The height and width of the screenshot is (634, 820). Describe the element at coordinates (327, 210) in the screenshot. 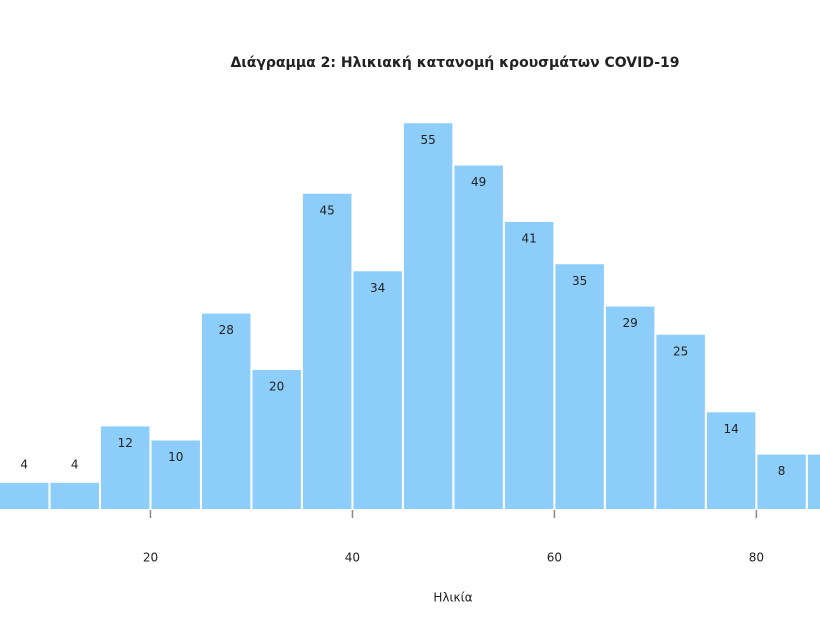

I see `value-label: 45` at that location.